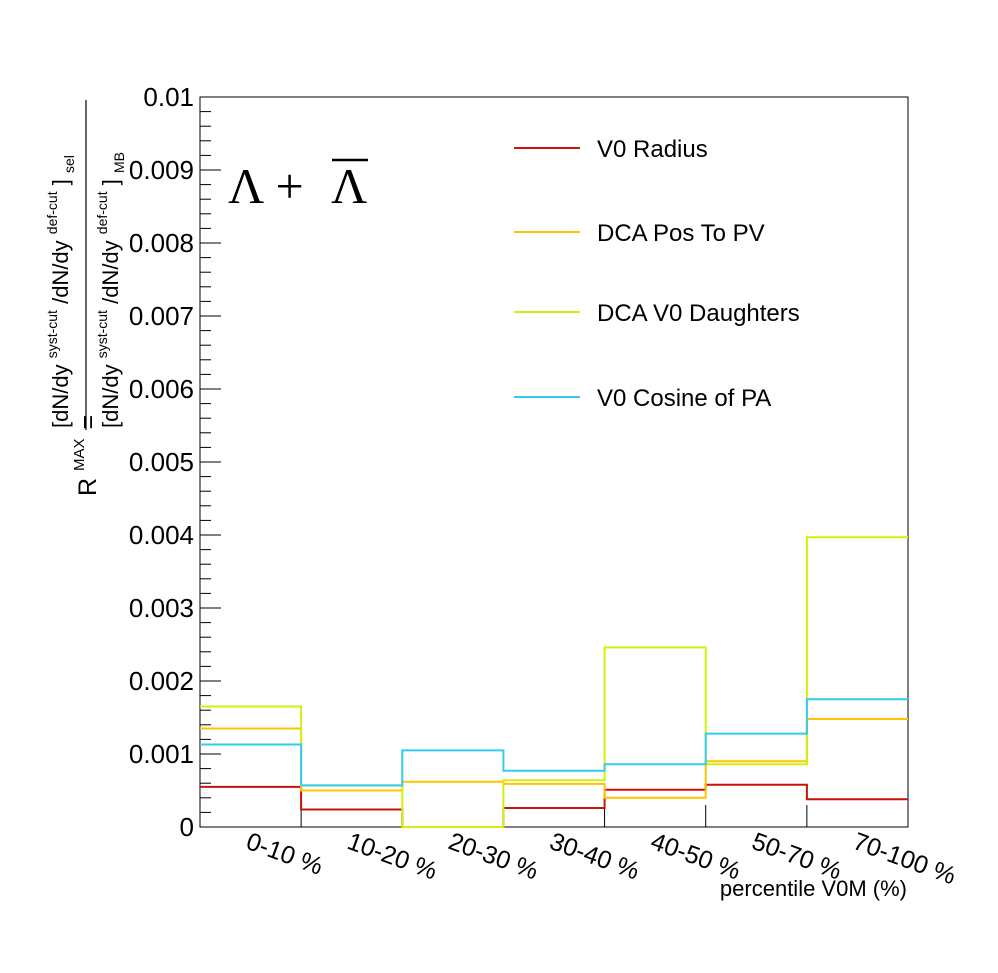 This screenshot has height=973, width=998. What do you see at coordinates (110, 272) in the screenshot?
I see `y-title-den-mid: /dN/dy` at bounding box center [110, 272].